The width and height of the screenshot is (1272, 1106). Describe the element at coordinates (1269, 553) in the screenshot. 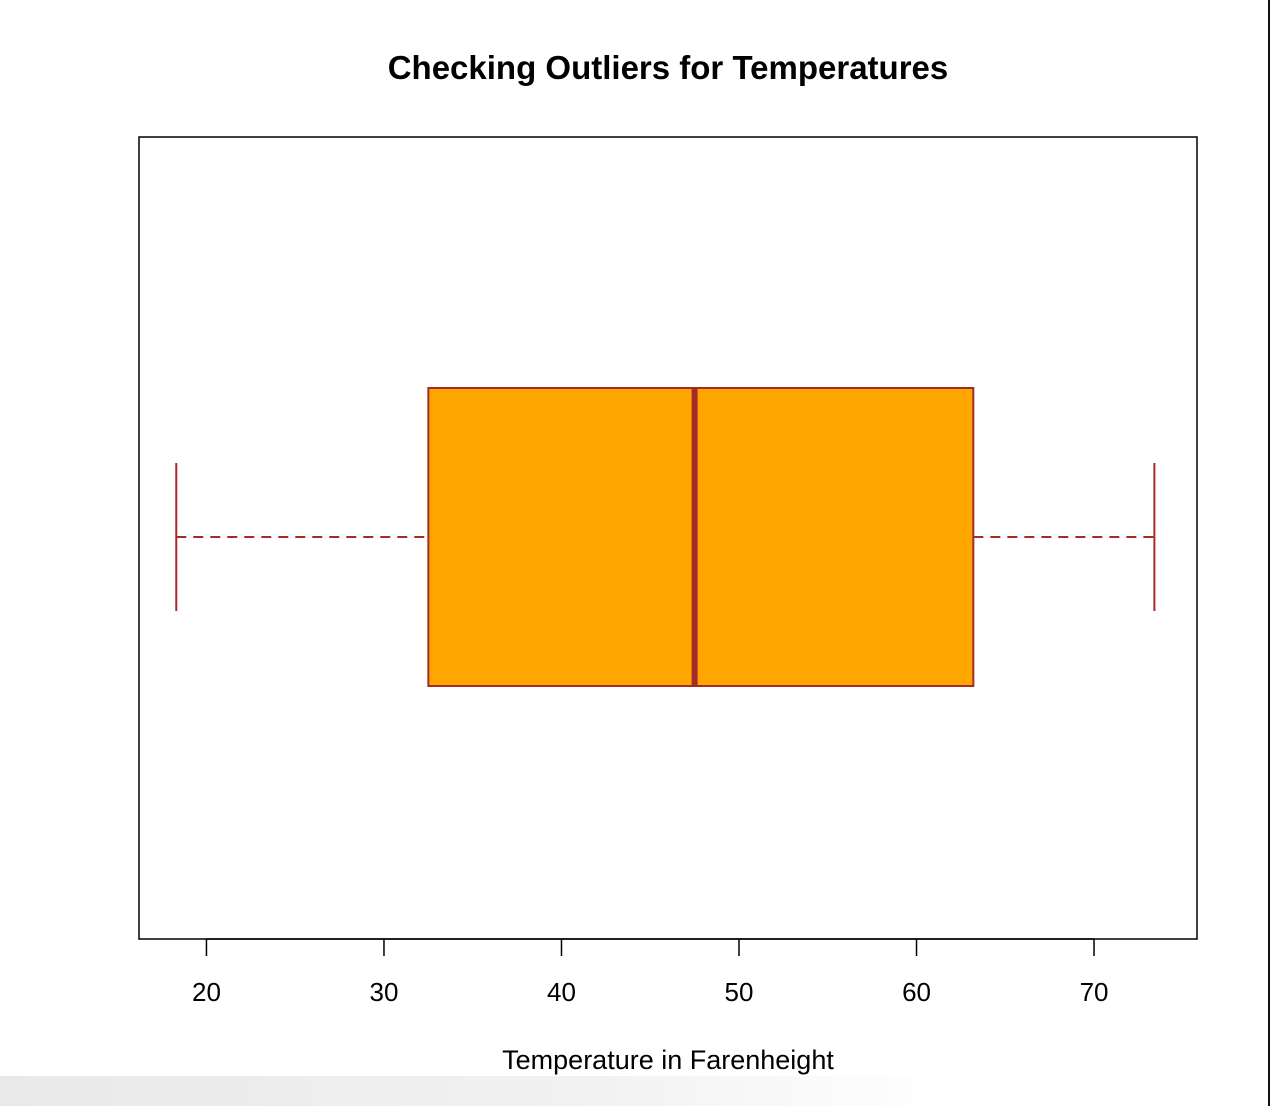

I see `right-border-line` at that location.